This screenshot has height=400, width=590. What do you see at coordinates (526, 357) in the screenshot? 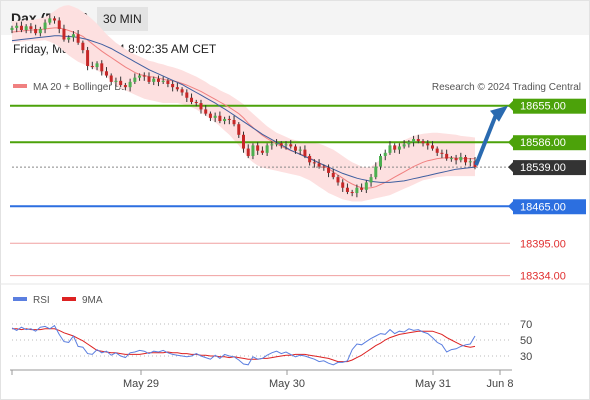
I see `rsi-tick-label: 30` at bounding box center [526, 357].